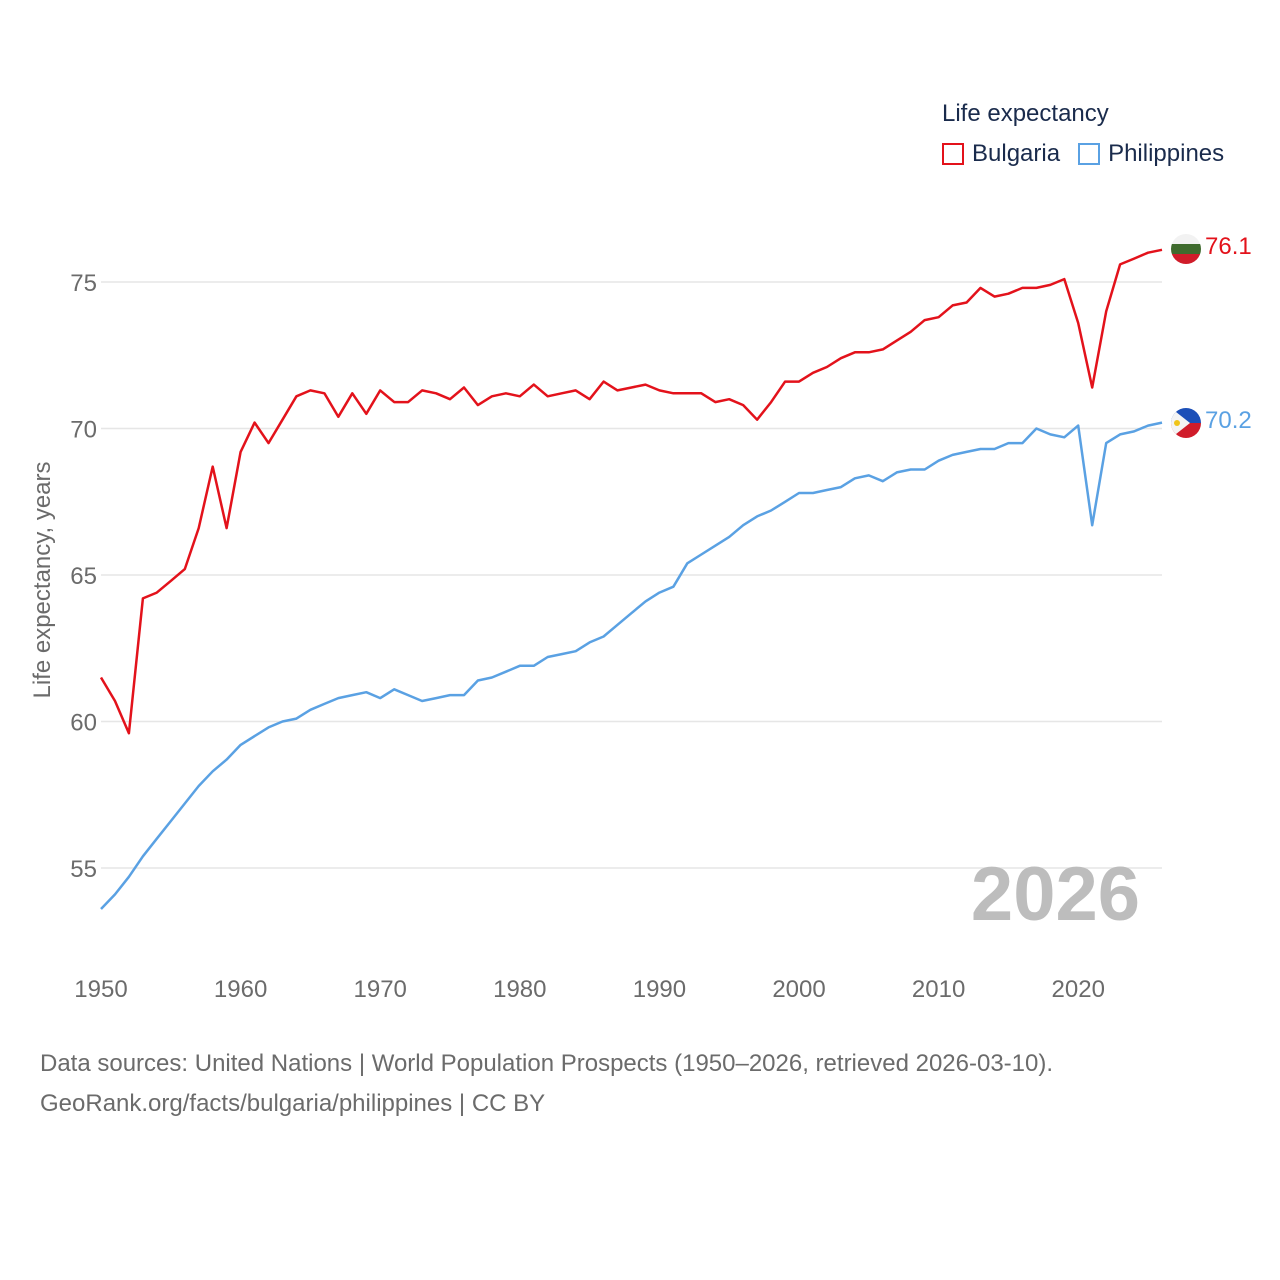  I want to click on x-tick-label-2000: 2000, so click(798, 989).